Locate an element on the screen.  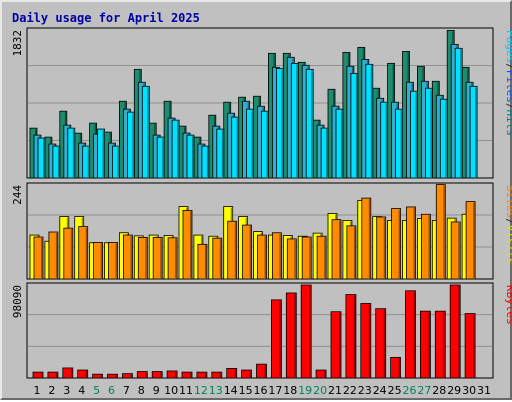
x-tick-label: 23 is located at coordinates (365, 390).